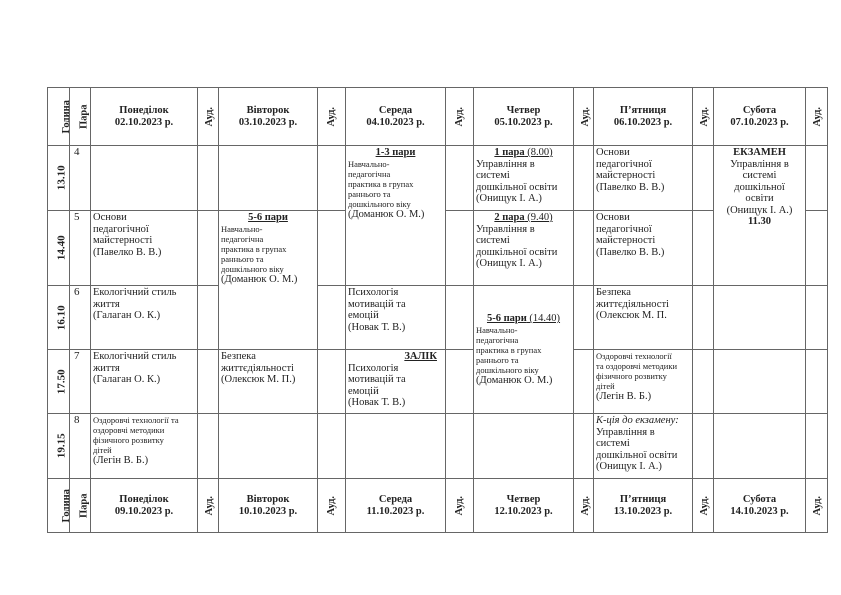 This screenshot has width=841, height=595. I want to click on time-cell: 17.50, so click(58, 381).